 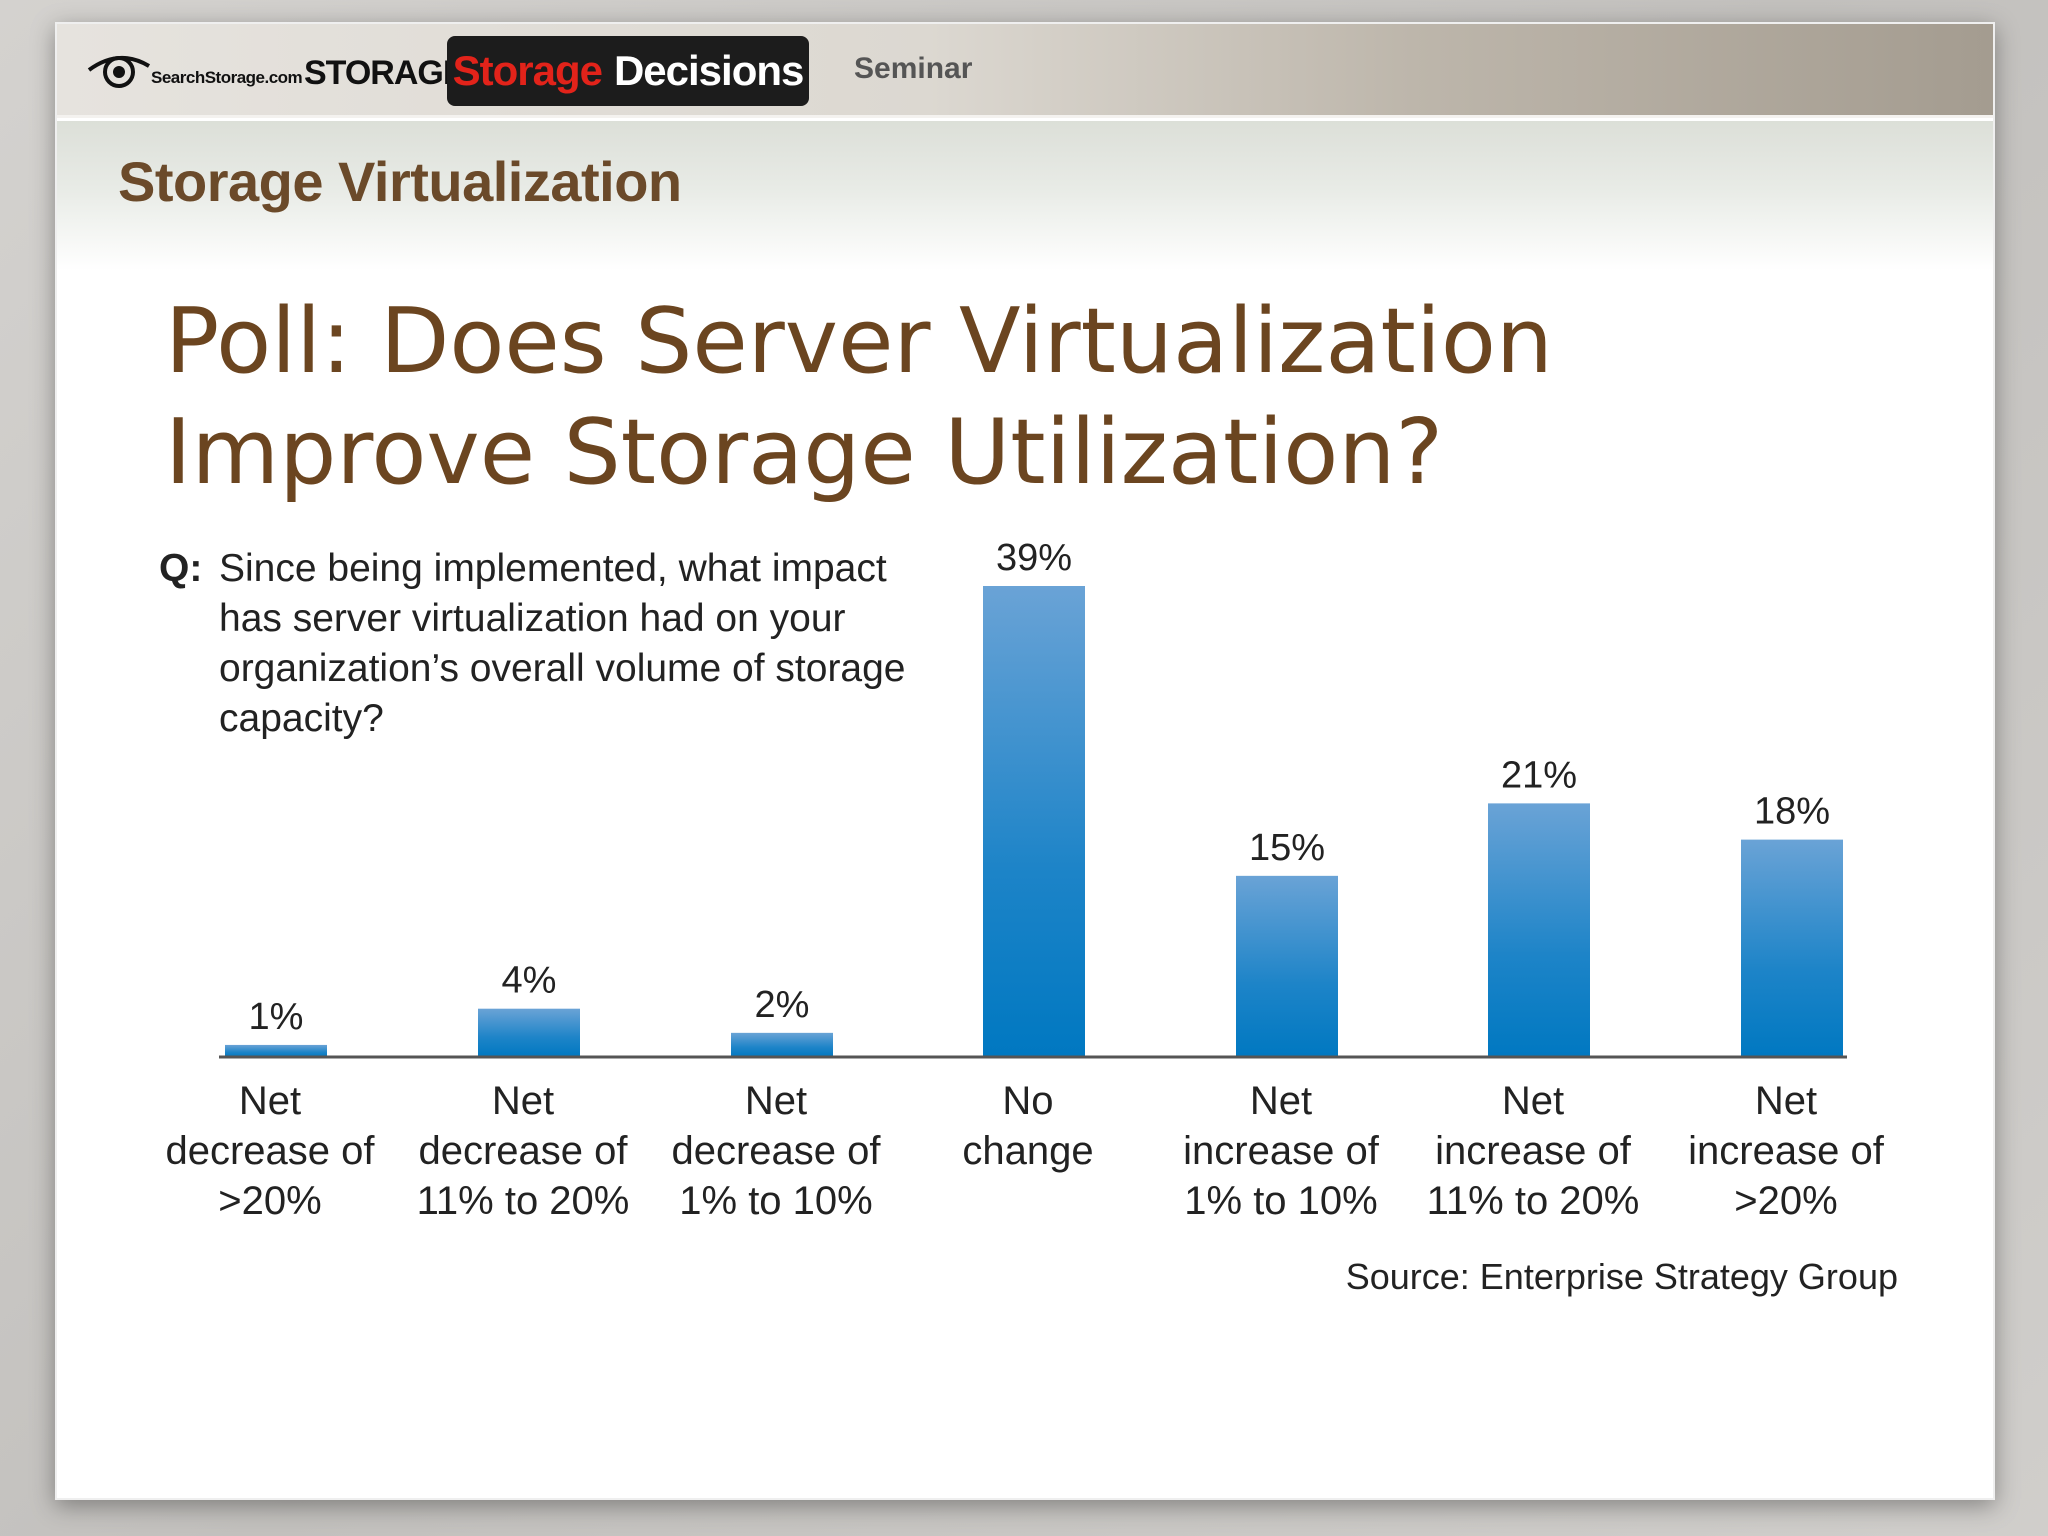 What do you see at coordinates (1786, 1151) in the screenshot?
I see `category-label-7-line-2: increase of` at bounding box center [1786, 1151].